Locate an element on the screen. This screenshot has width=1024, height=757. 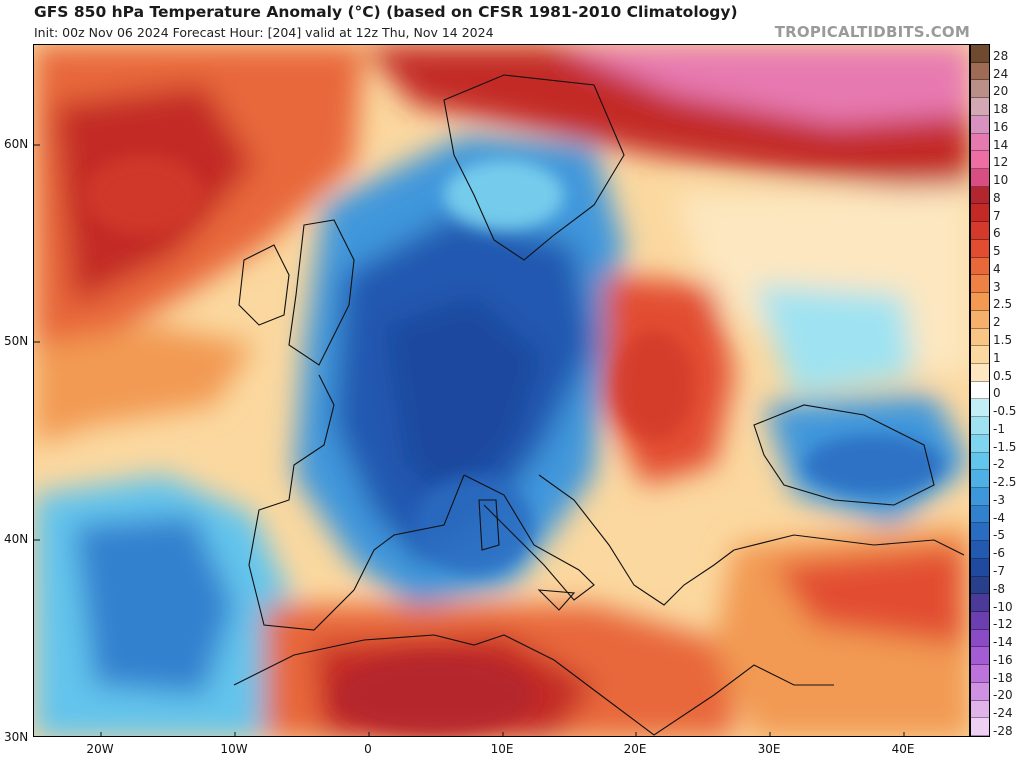
colorbar-tick-label: -2 is located at coordinates (999, 464).